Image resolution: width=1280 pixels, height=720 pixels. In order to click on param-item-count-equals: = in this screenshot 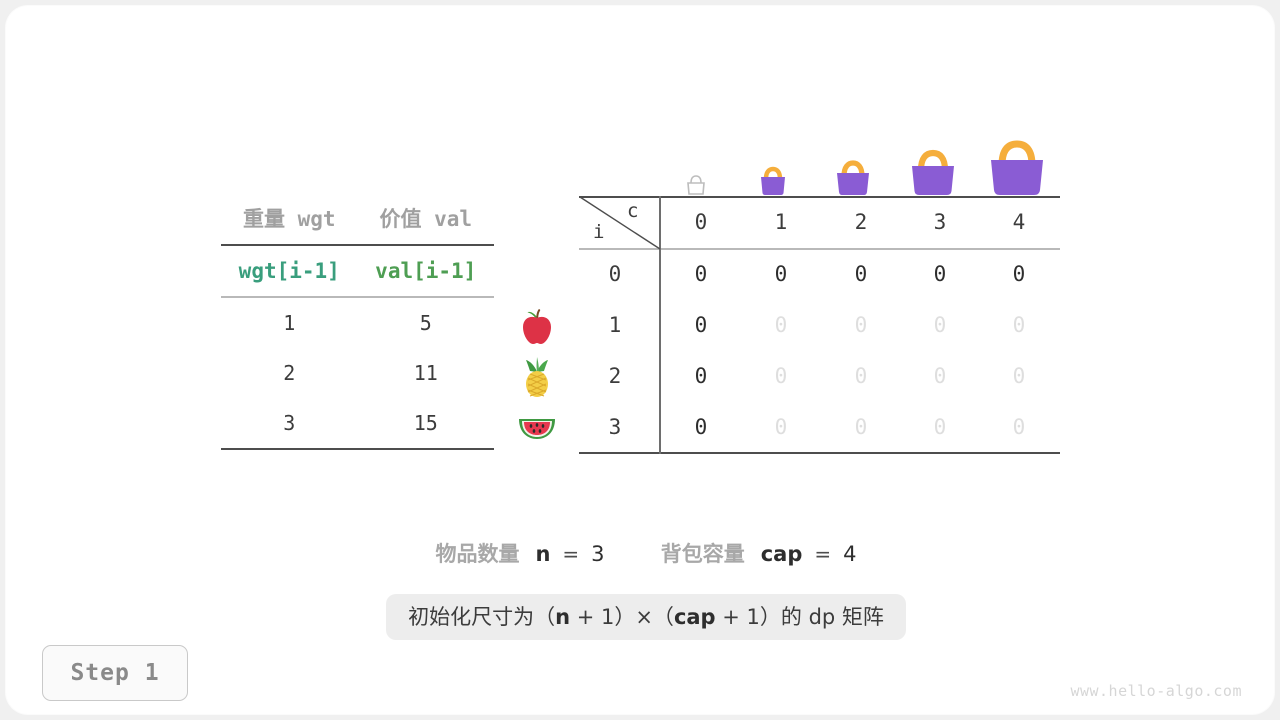, I will do `click(571, 554)`.